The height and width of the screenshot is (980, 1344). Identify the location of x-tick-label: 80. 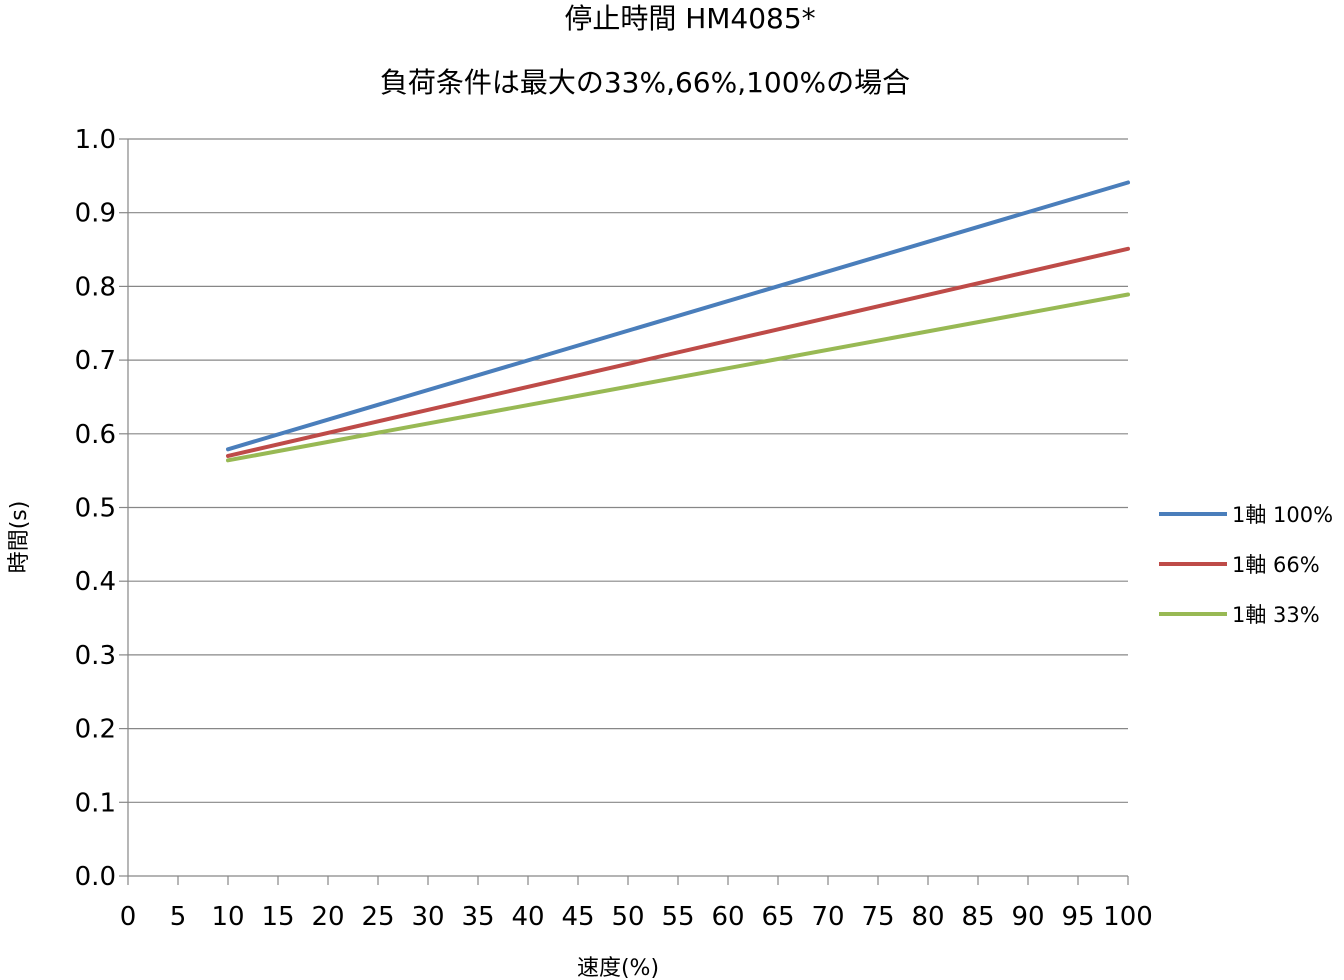
(927, 917).